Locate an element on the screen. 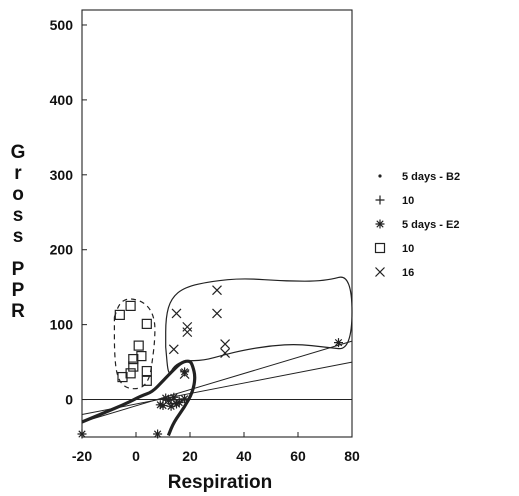 This screenshot has height=496, width=519. y-tick-label: 200 is located at coordinates (62, 250).